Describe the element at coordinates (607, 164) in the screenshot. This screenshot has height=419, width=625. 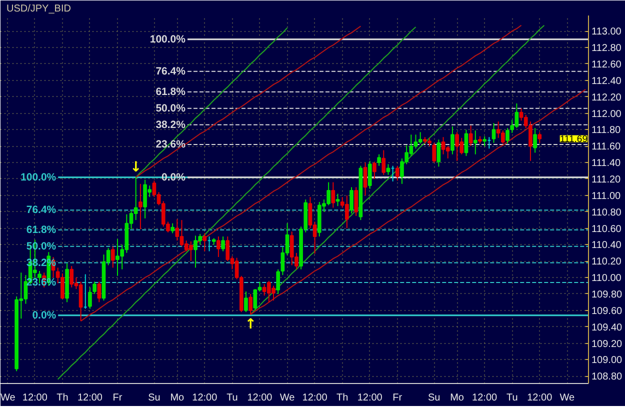
I see `y-tick-label: 111.40` at that location.